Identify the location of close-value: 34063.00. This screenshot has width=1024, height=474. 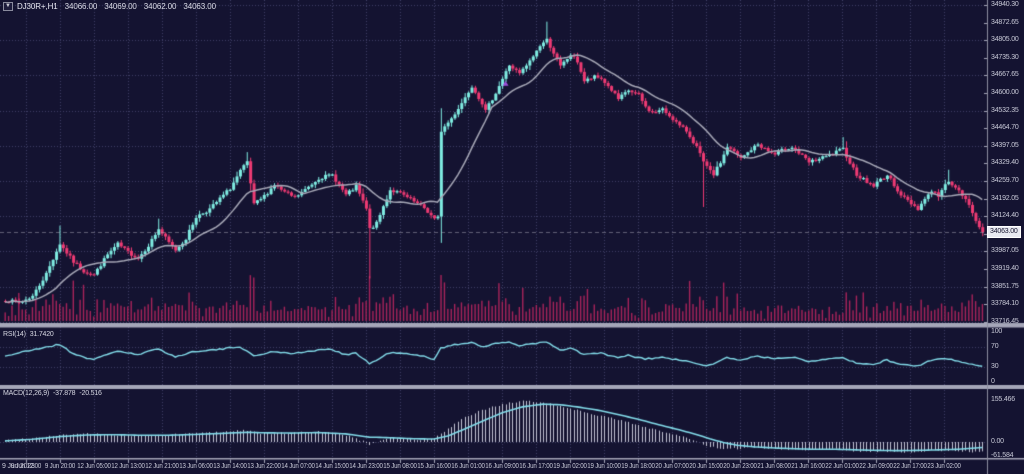
(199, 6).